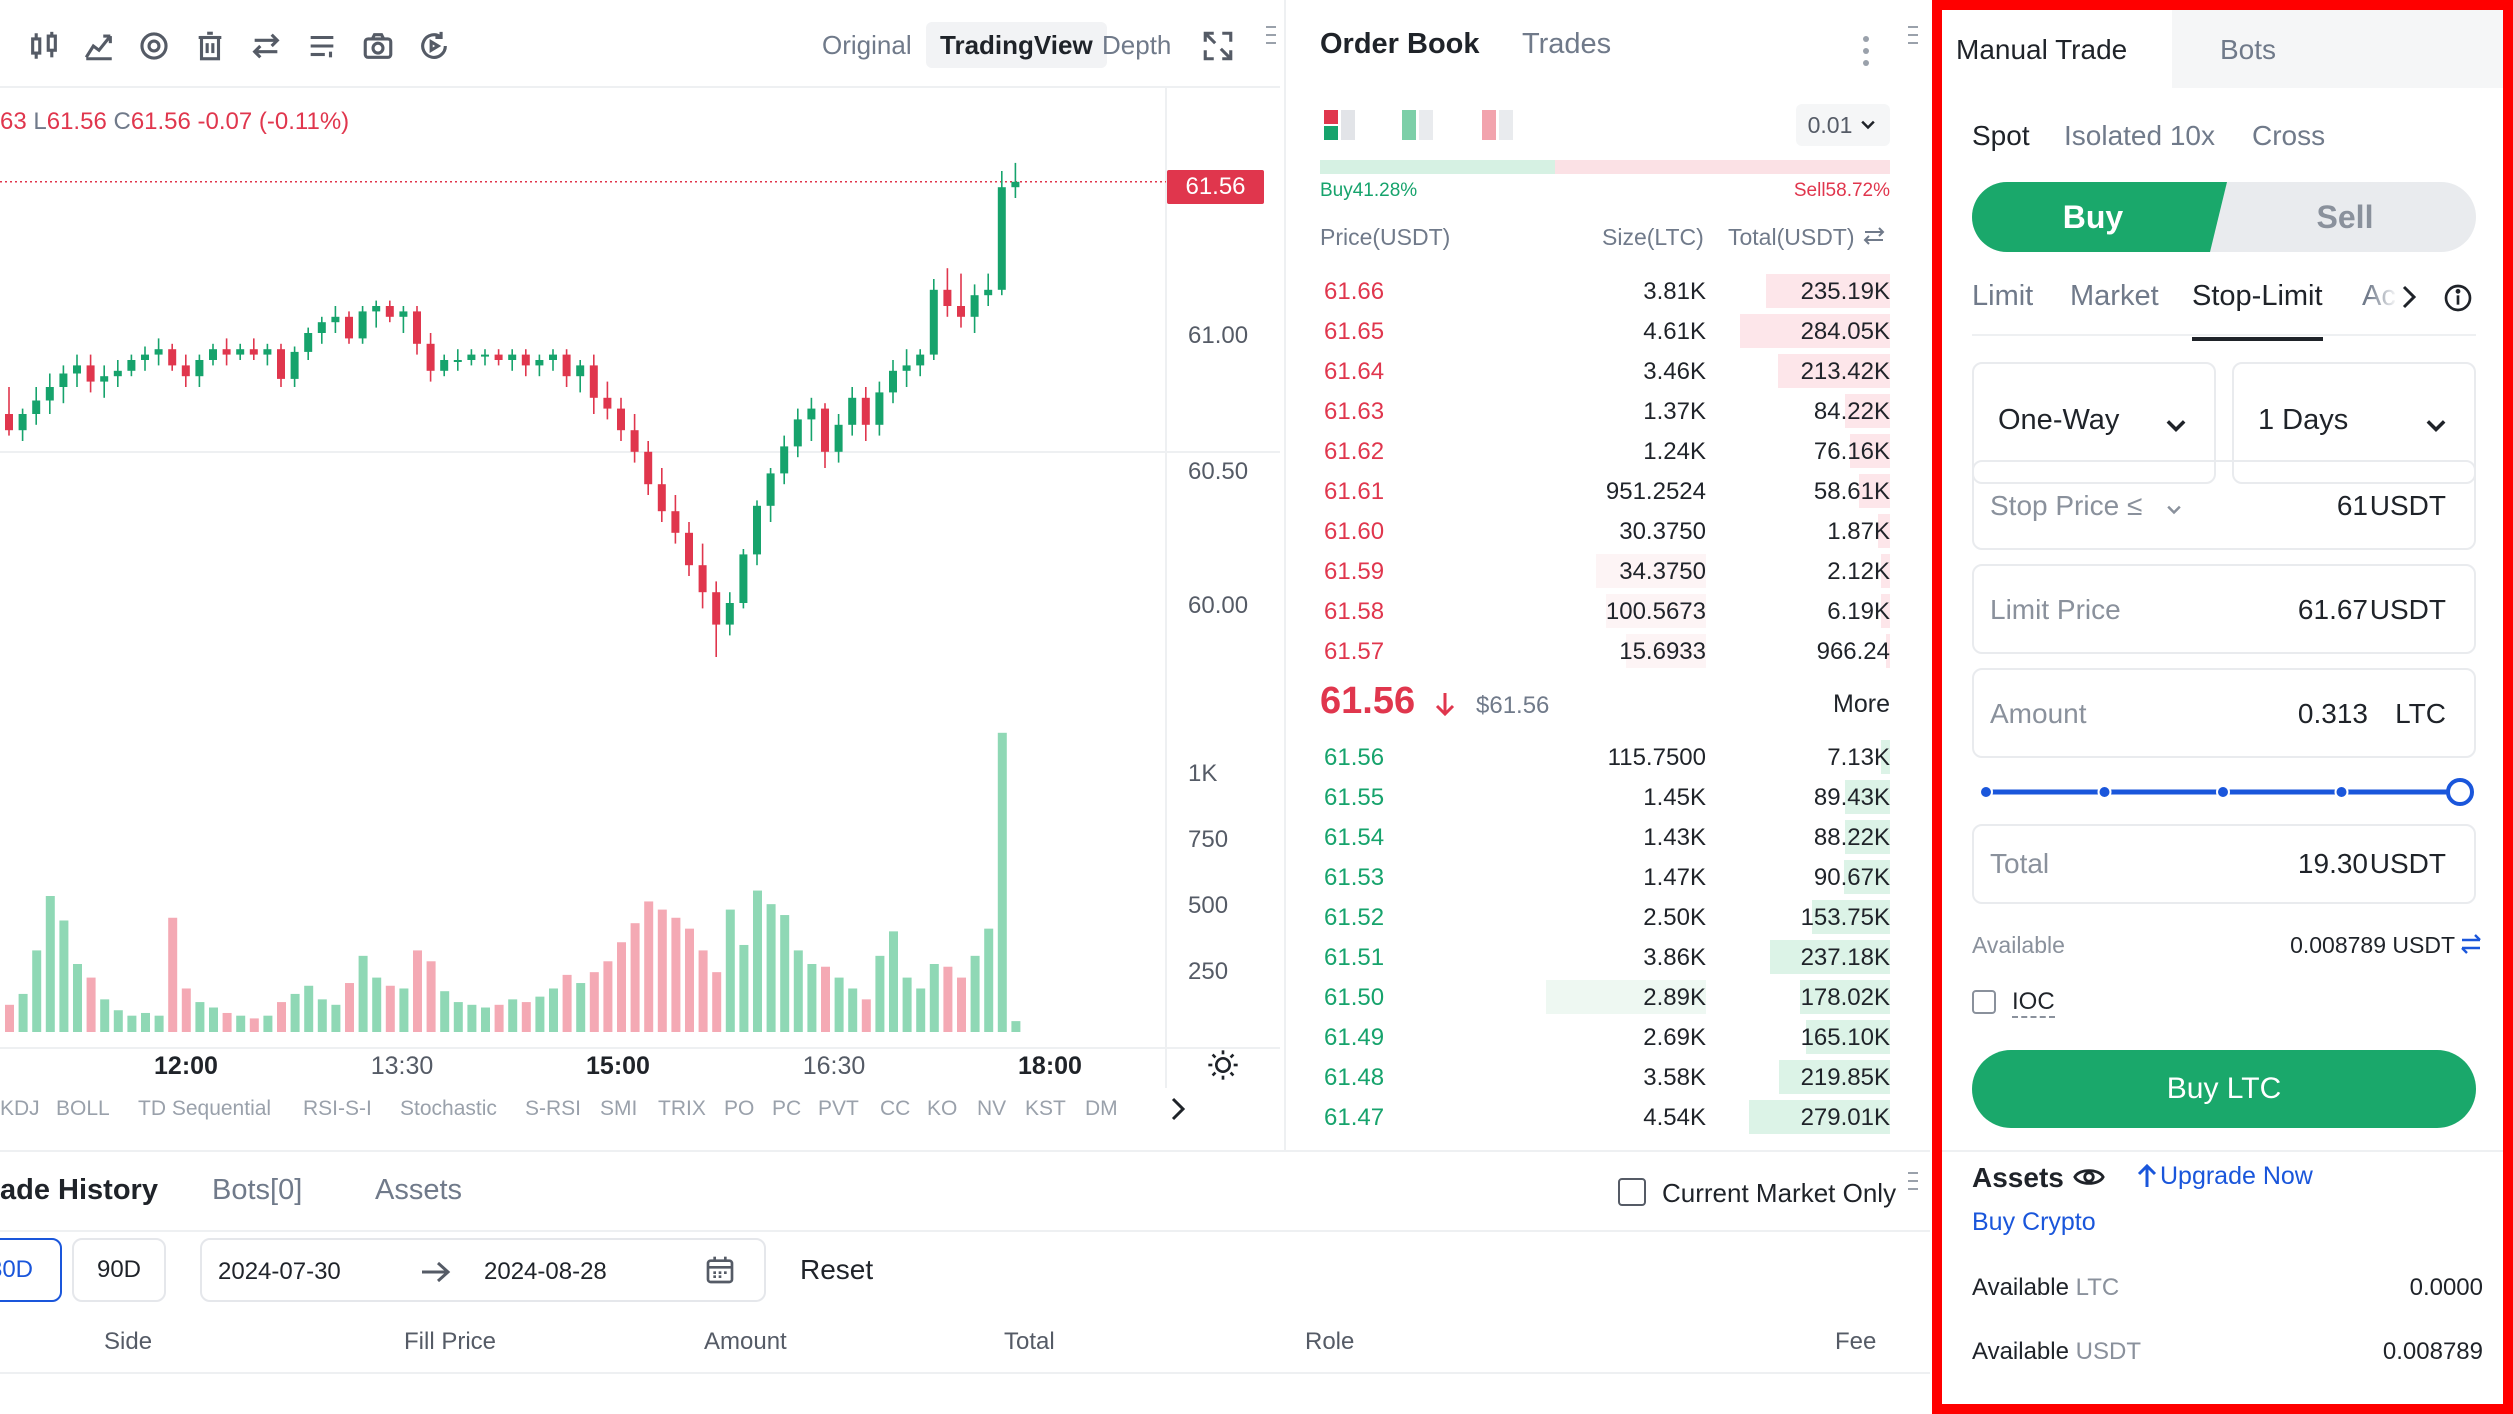 Image resolution: width=2513 pixels, height=1414 pixels. Describe the element at coordinates (1605, 916) in the screenshot. I see `orderbook-row-bid: 61.52 2.50K 153.75K` at that location.